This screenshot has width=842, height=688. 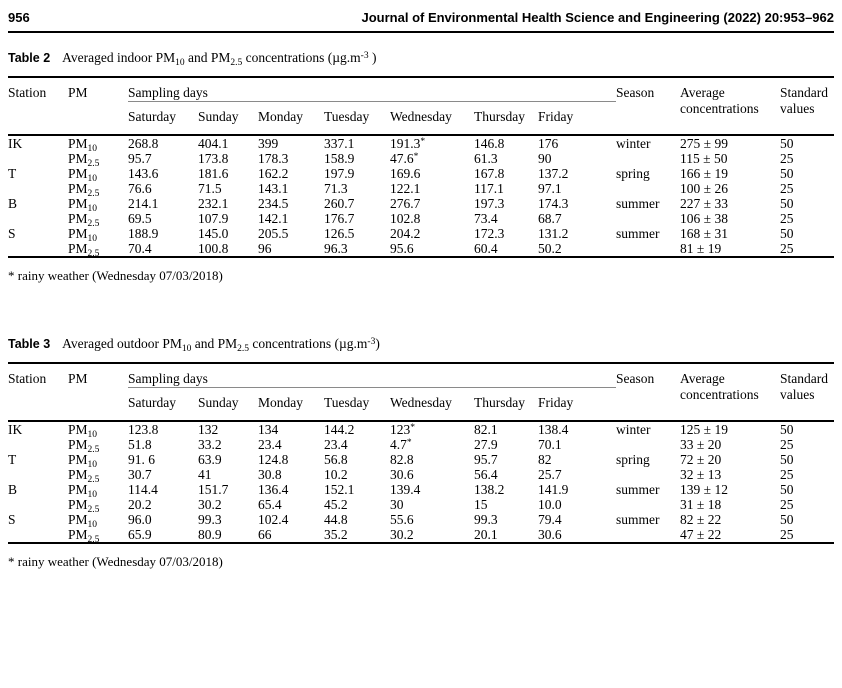 What do you see at coordinates (280, 116) in the screenshot?
I see `day-header-monday: Monday` at bounding box center [280, 116].